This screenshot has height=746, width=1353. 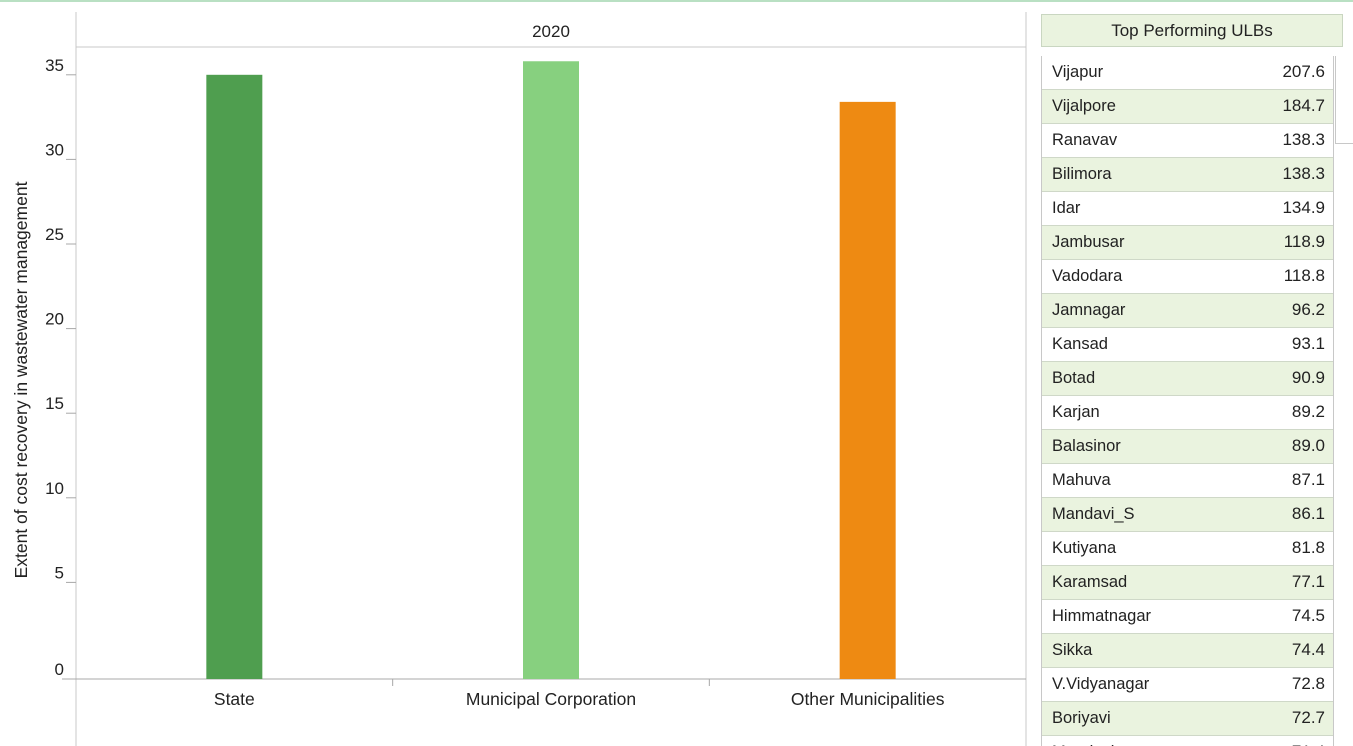 What do you see at coordinates (1187, 549) in the screenshot?
I see `table-row: Kutiyana 81.8` at bounding box center [1187, 549].